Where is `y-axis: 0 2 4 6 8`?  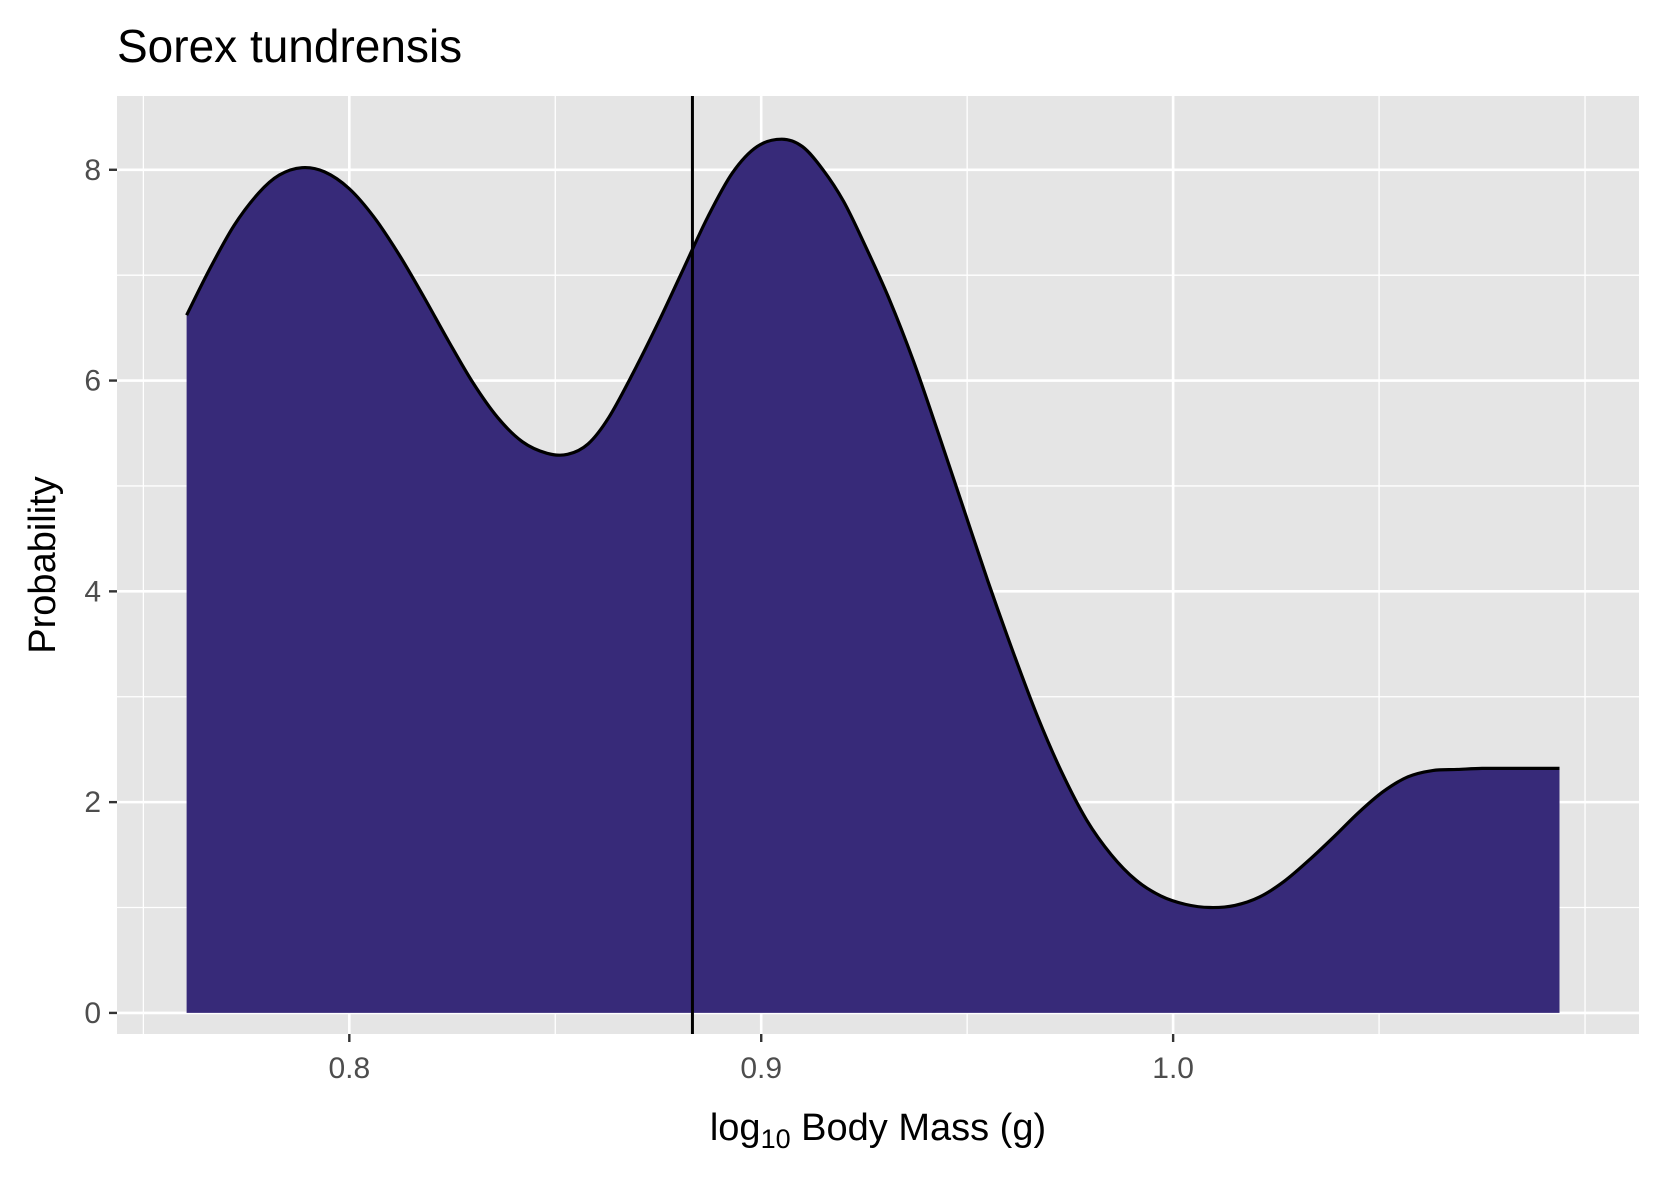
y-axis: 0 2 4 6 8 is located at coordinates (100, 592).